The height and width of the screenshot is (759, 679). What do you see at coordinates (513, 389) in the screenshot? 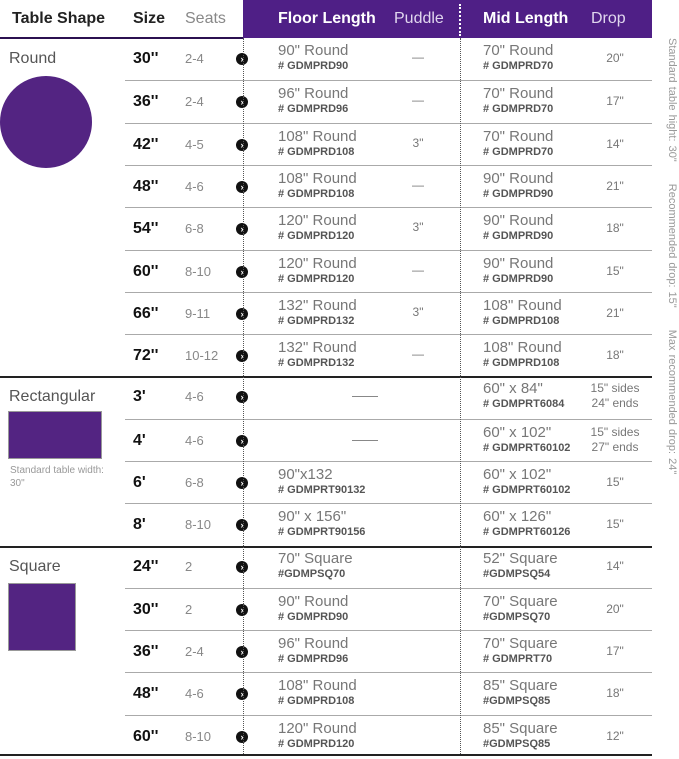
I see `mid-length-name: 60" x 84"` at bounding box center [513, 389].